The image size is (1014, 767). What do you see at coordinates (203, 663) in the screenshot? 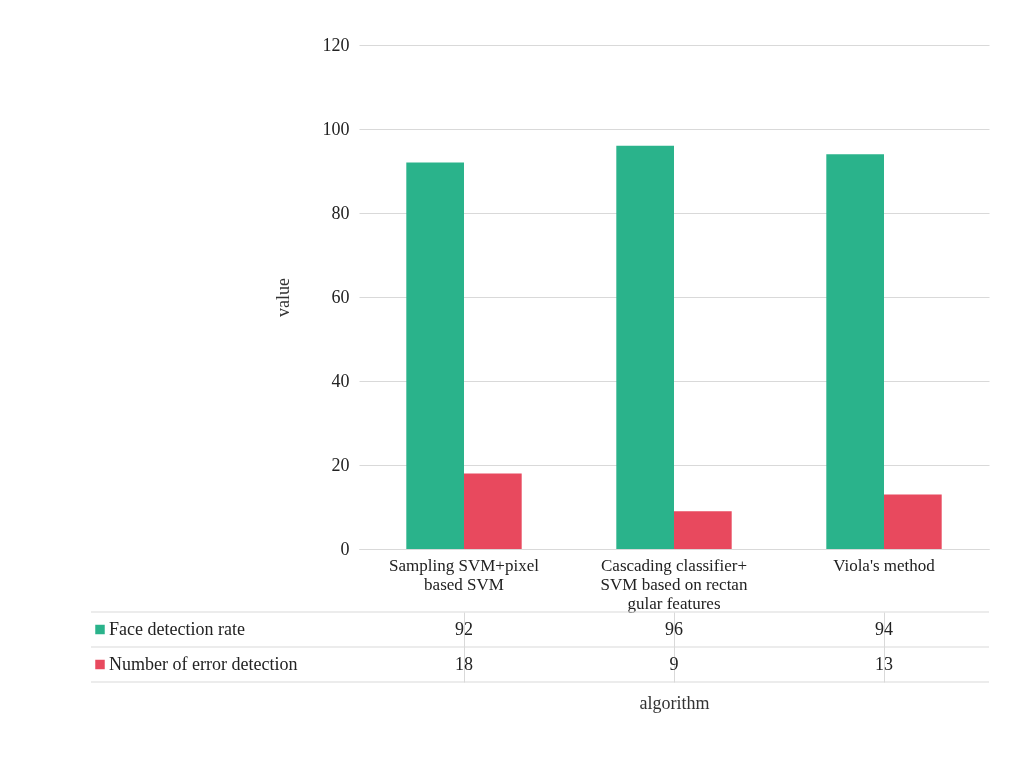
I see `legend-label: Number of error detection` at bounding box center [203, 663].